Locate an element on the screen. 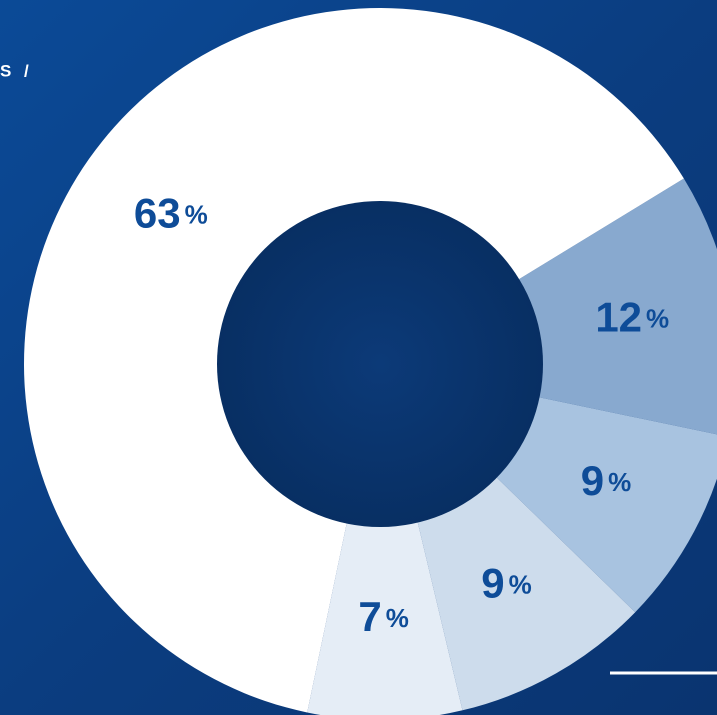 Image resolution: width=717 pixels, height=715 pixels. data-label-value: 63 is located at coordinates (157, 213).